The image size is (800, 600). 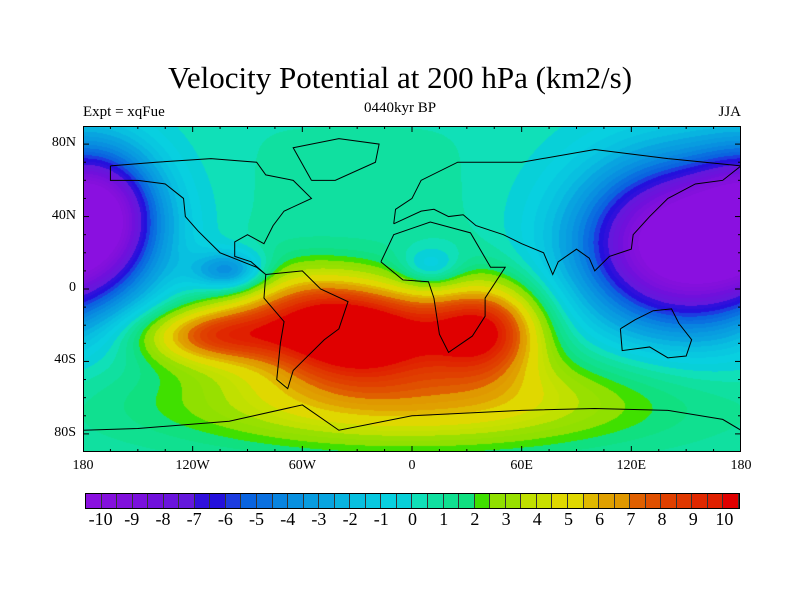 I want to click on period-label: 0440kyr BP, so click(x=400, y=108).